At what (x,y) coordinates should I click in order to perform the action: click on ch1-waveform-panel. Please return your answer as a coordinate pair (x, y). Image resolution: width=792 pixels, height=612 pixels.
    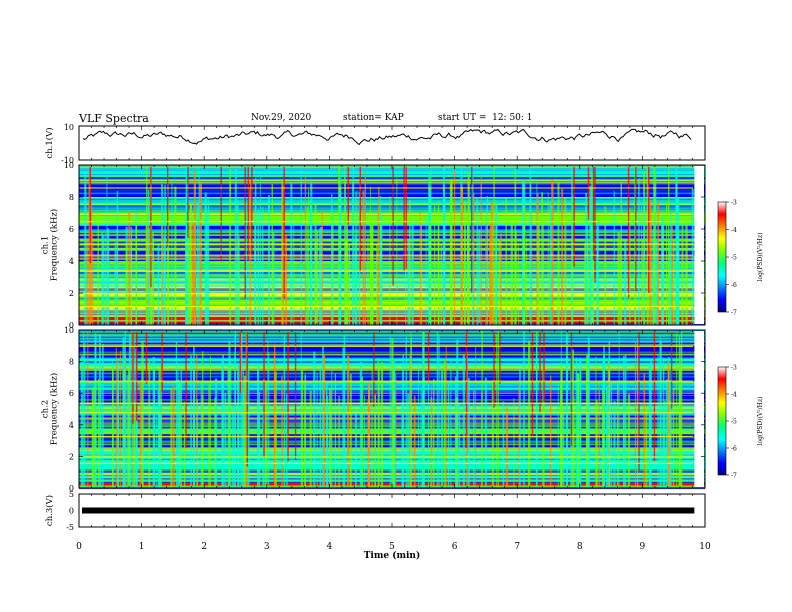
    Looking at the image, I should click on (392, 143).